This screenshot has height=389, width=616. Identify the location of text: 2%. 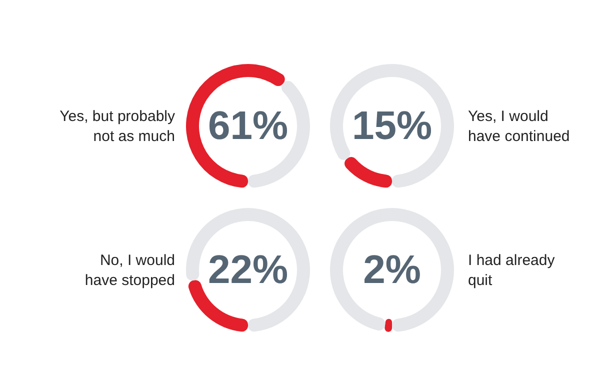
(392, 270).